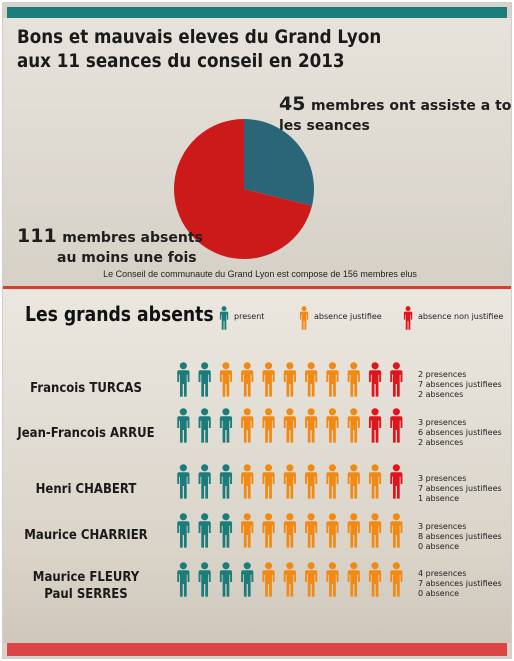 This screenshot has width=514, height=661. Describe the element at coordinates (132, 238) in the screenshot. I see `absent-text-1: membres absents` at that location.